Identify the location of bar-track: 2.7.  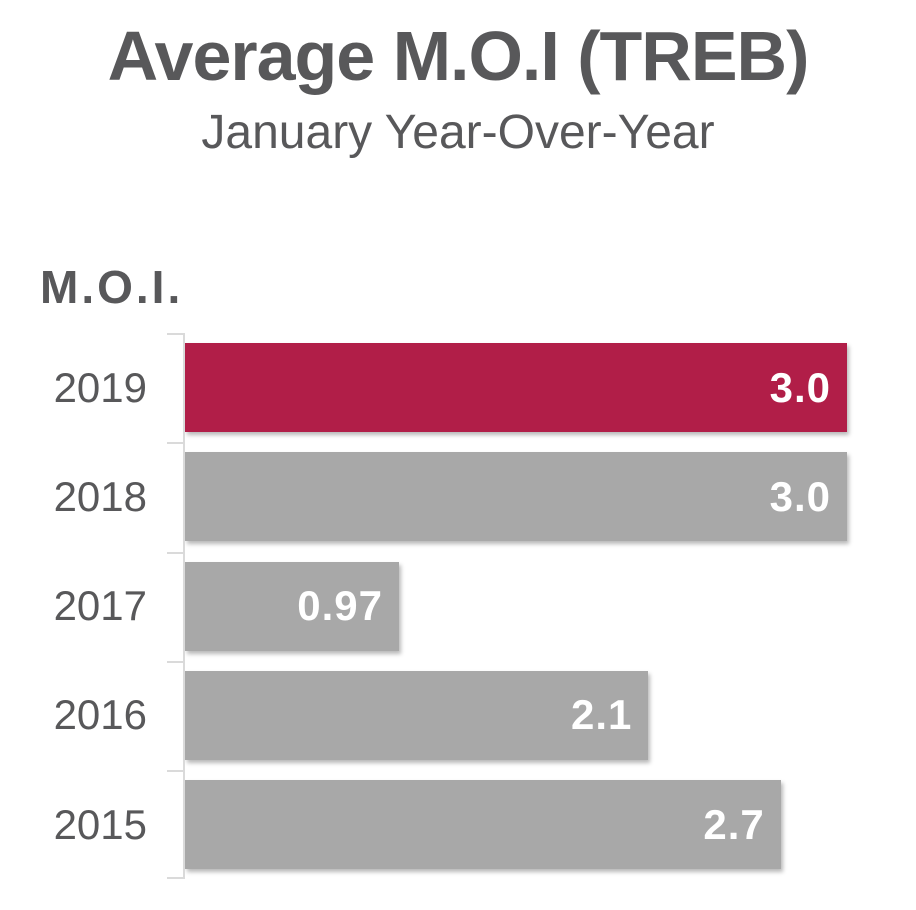
(516, 825).